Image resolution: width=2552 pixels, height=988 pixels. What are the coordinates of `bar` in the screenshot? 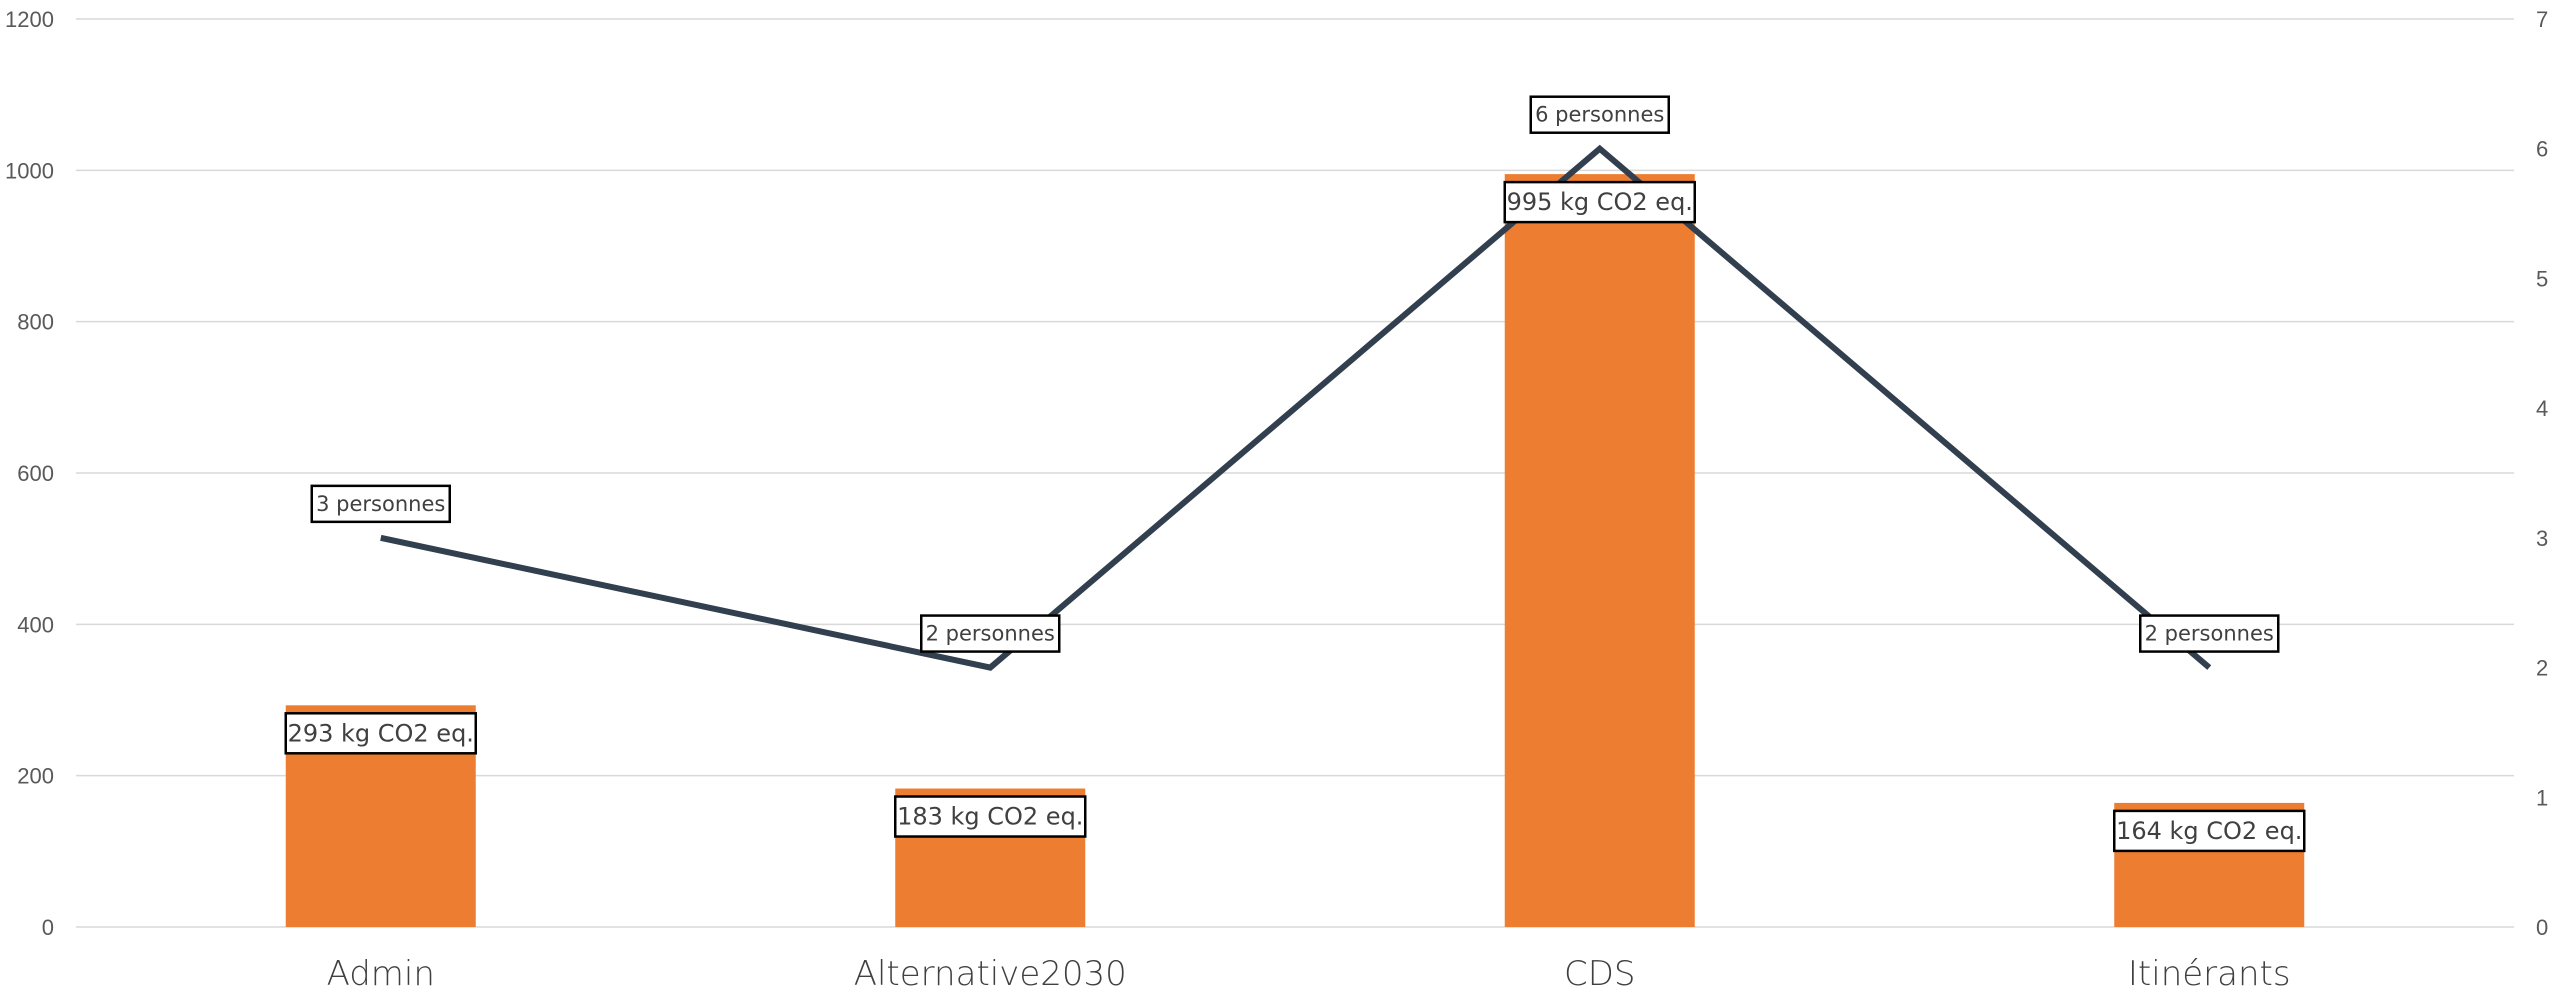 It's located at (1599, 550).